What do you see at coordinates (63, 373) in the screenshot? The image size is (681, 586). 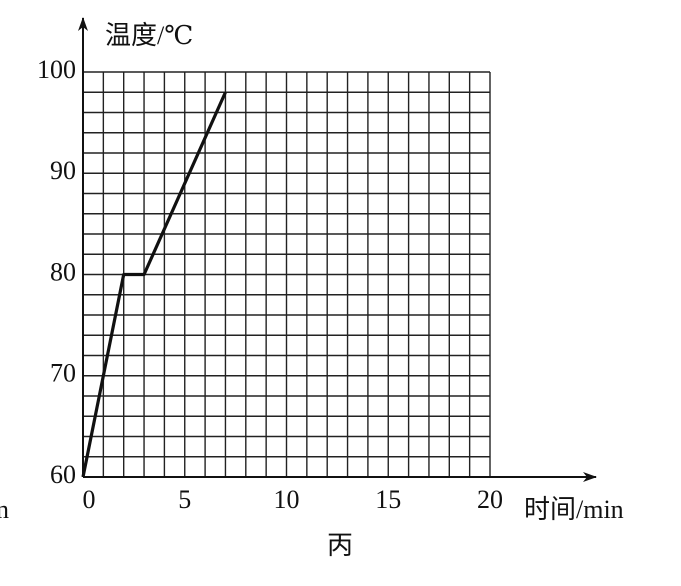 I see `y-tick-label: 70` at bounding box center [63, 373].